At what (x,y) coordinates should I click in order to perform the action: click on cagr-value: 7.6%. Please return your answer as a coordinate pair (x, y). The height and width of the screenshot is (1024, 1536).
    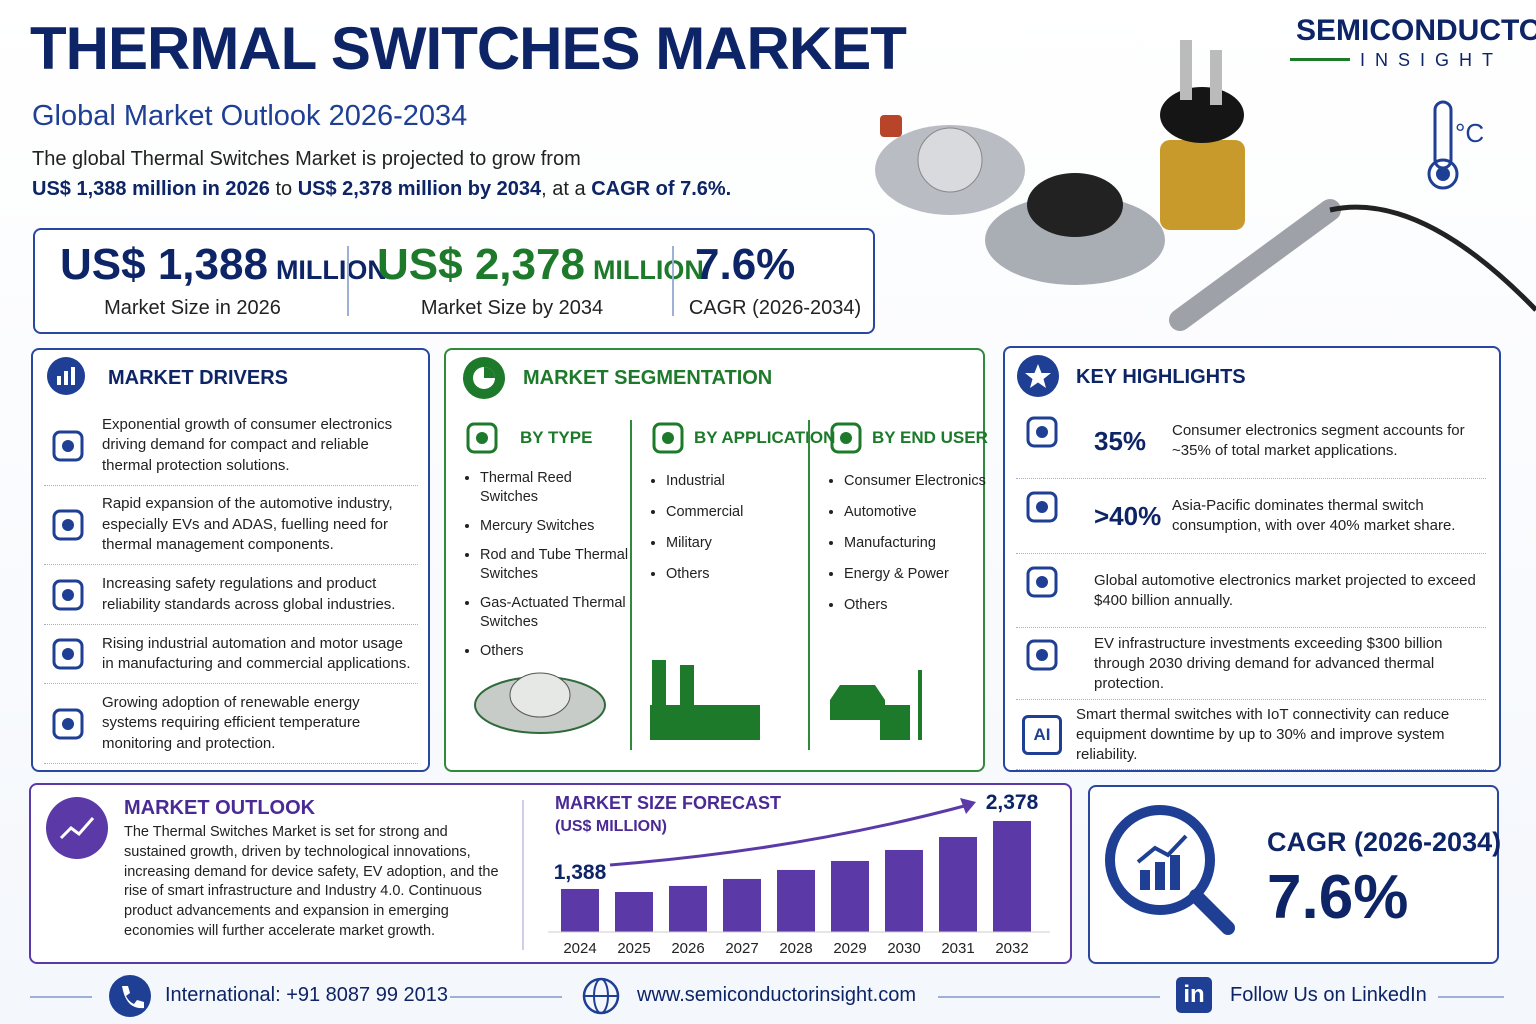
    Looking at the image, I should click on (1338, 897).